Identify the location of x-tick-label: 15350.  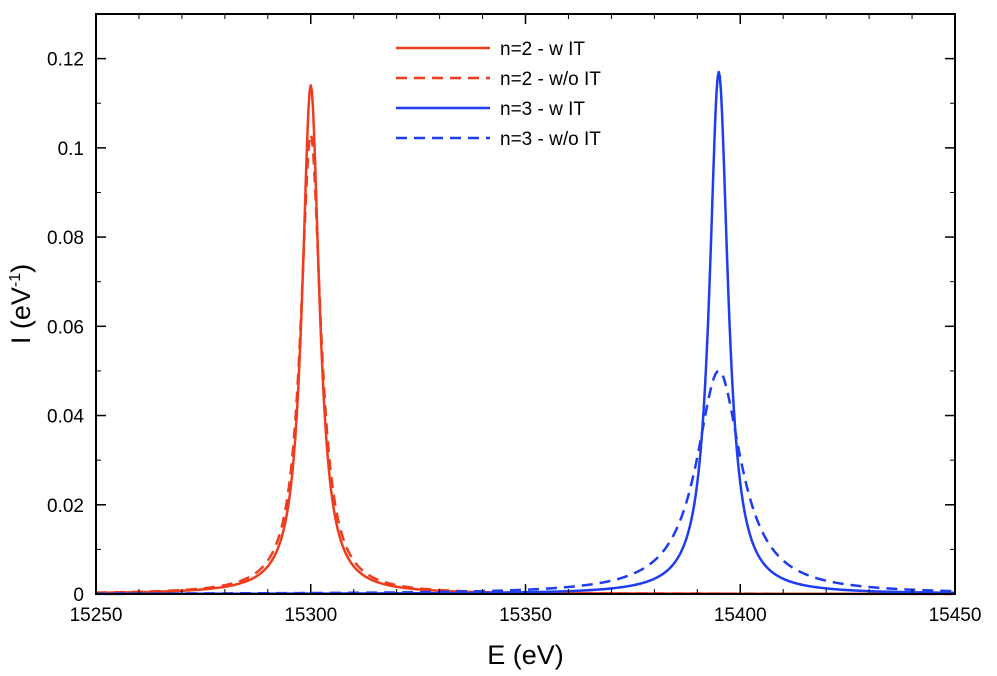
(525, 615).